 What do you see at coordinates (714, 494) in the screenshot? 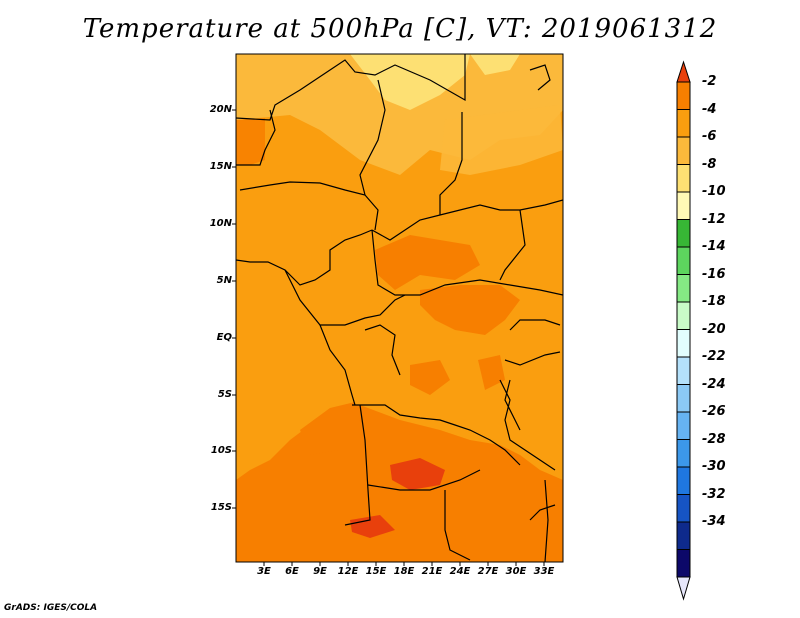
I see `colorbar-label: -32` at bounding box center [714, 494].